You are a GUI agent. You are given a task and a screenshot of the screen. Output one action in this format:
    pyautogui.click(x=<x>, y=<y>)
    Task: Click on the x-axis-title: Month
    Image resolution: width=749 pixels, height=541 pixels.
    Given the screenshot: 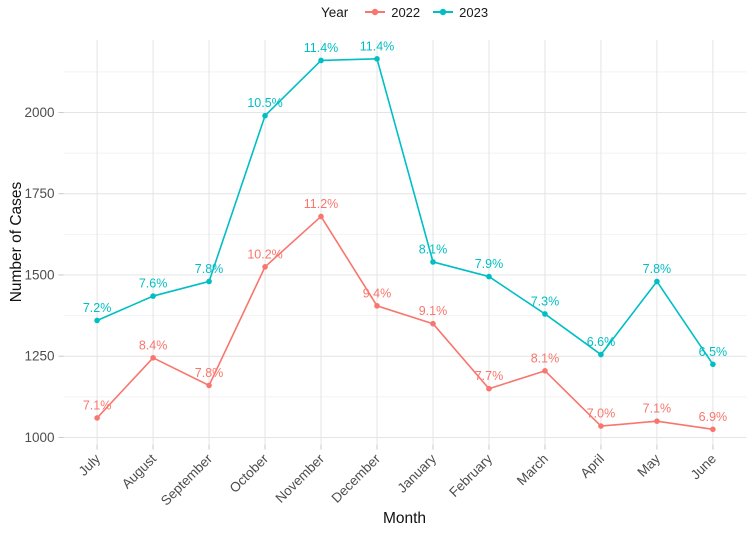 What is the action you would take?
    pyautogui.click(x=404, y=518)
    